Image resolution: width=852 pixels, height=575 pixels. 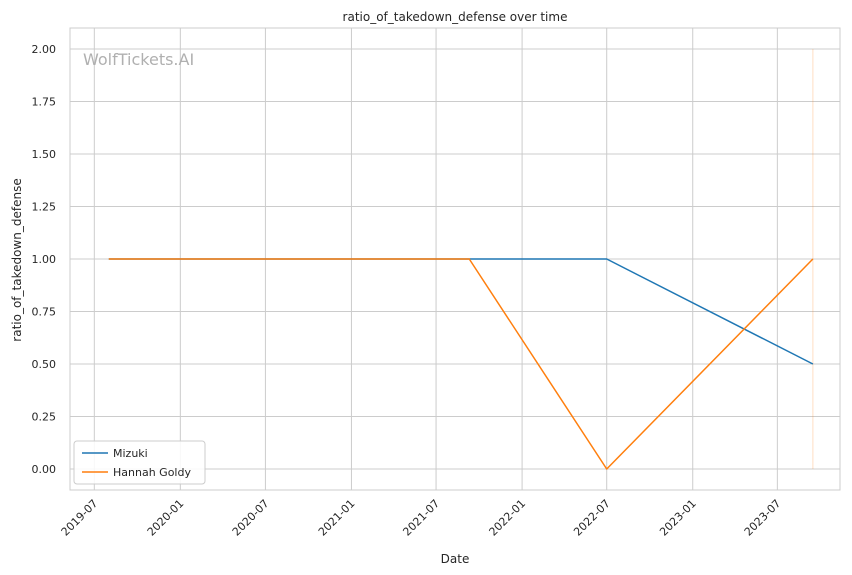 I want to click on y-tick-label: 2.00, so click(x=44, y=49).